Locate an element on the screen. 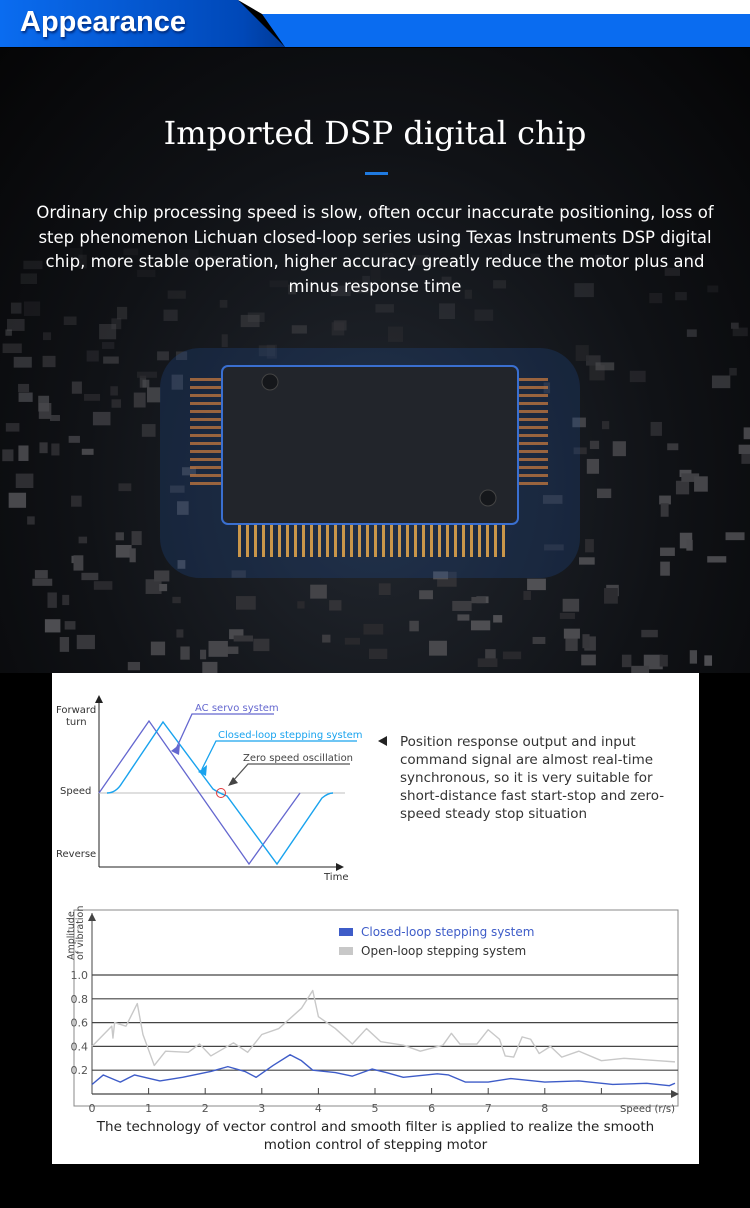 This screenshot has width=750, height=1208. y-label-reverse: Reverse is located at coordinates (76, 854).